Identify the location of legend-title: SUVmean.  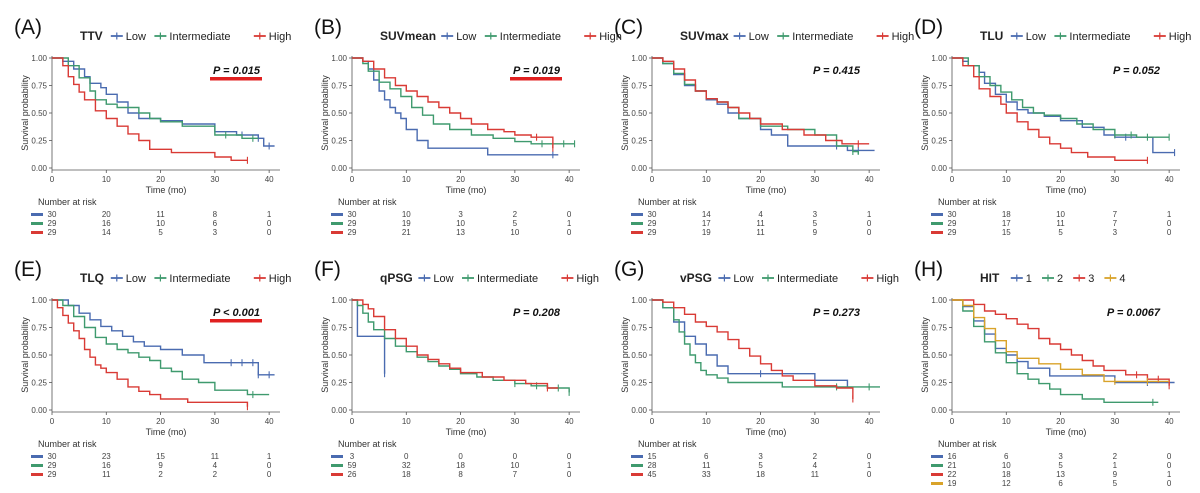
(408, 36).